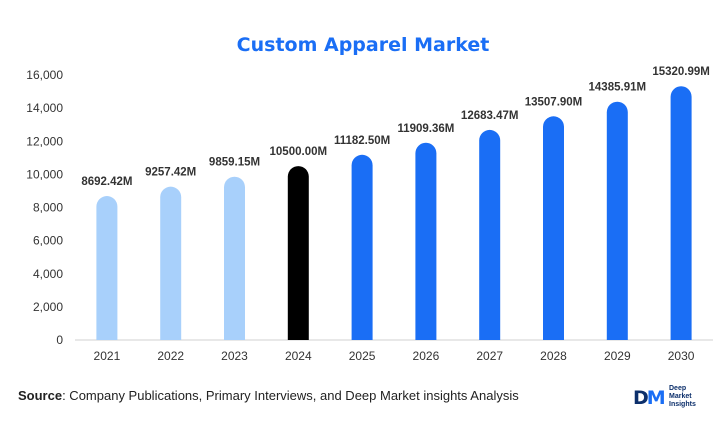  I want to click on source-label: Source, so click(40, 395).